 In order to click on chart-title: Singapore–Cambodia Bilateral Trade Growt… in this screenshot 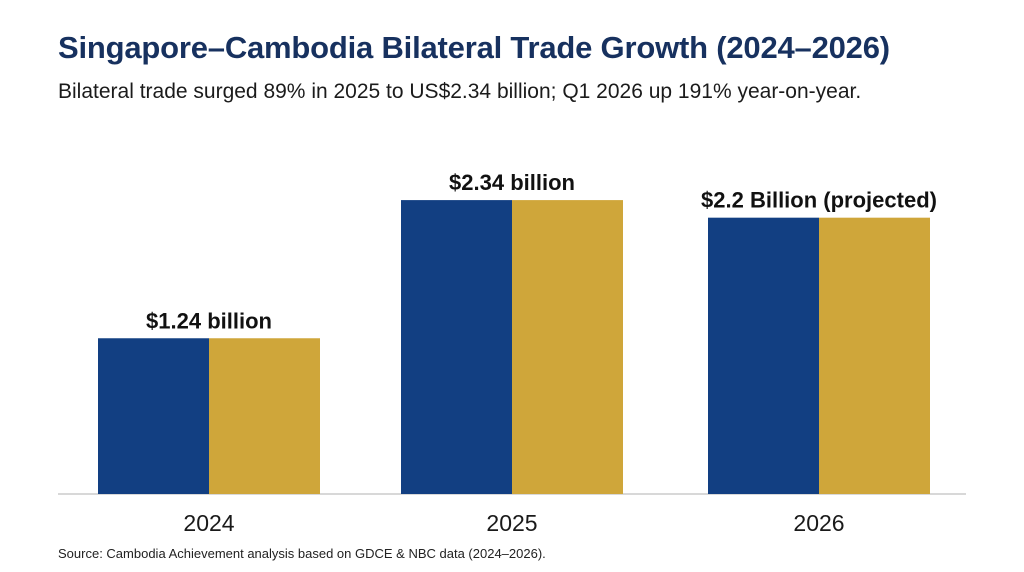, I will do `click(474, 47)`.